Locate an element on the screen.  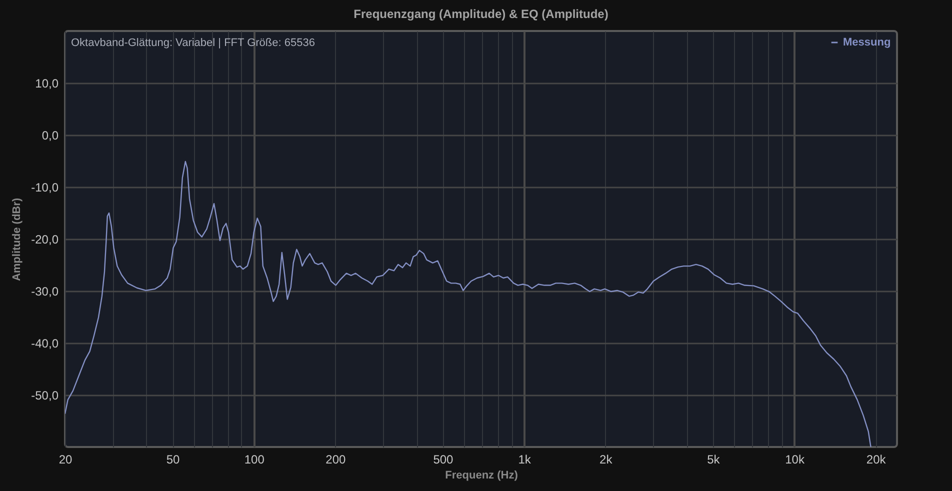
x-axis-title: Frequenz (Hz) is located at coordinates (481, 476).